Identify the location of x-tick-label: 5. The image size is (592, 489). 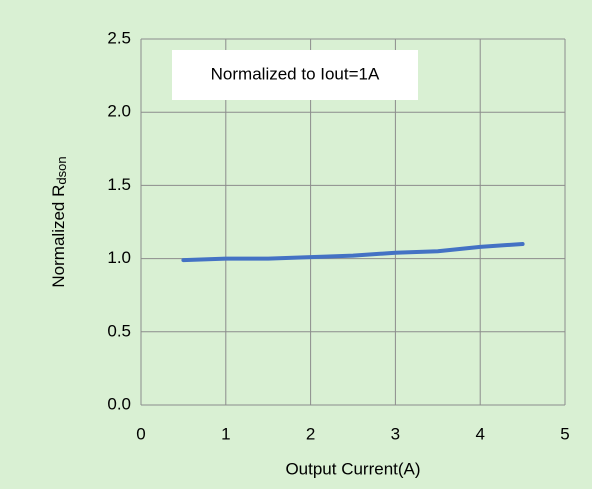
(564, 433).